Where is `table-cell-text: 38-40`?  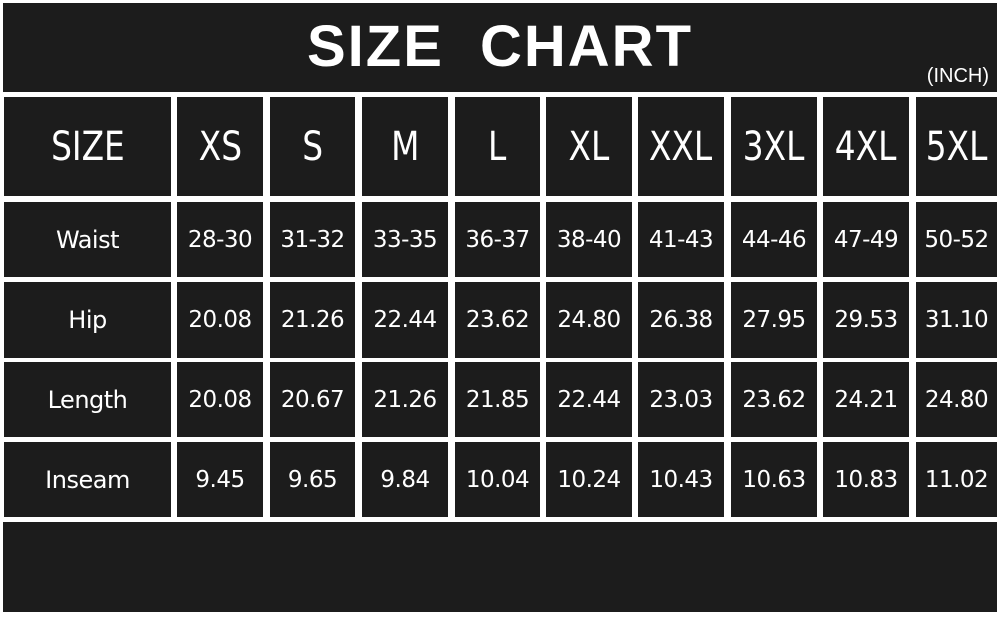
table-cell-text: 38-40 is located at coordinates (589, 239).